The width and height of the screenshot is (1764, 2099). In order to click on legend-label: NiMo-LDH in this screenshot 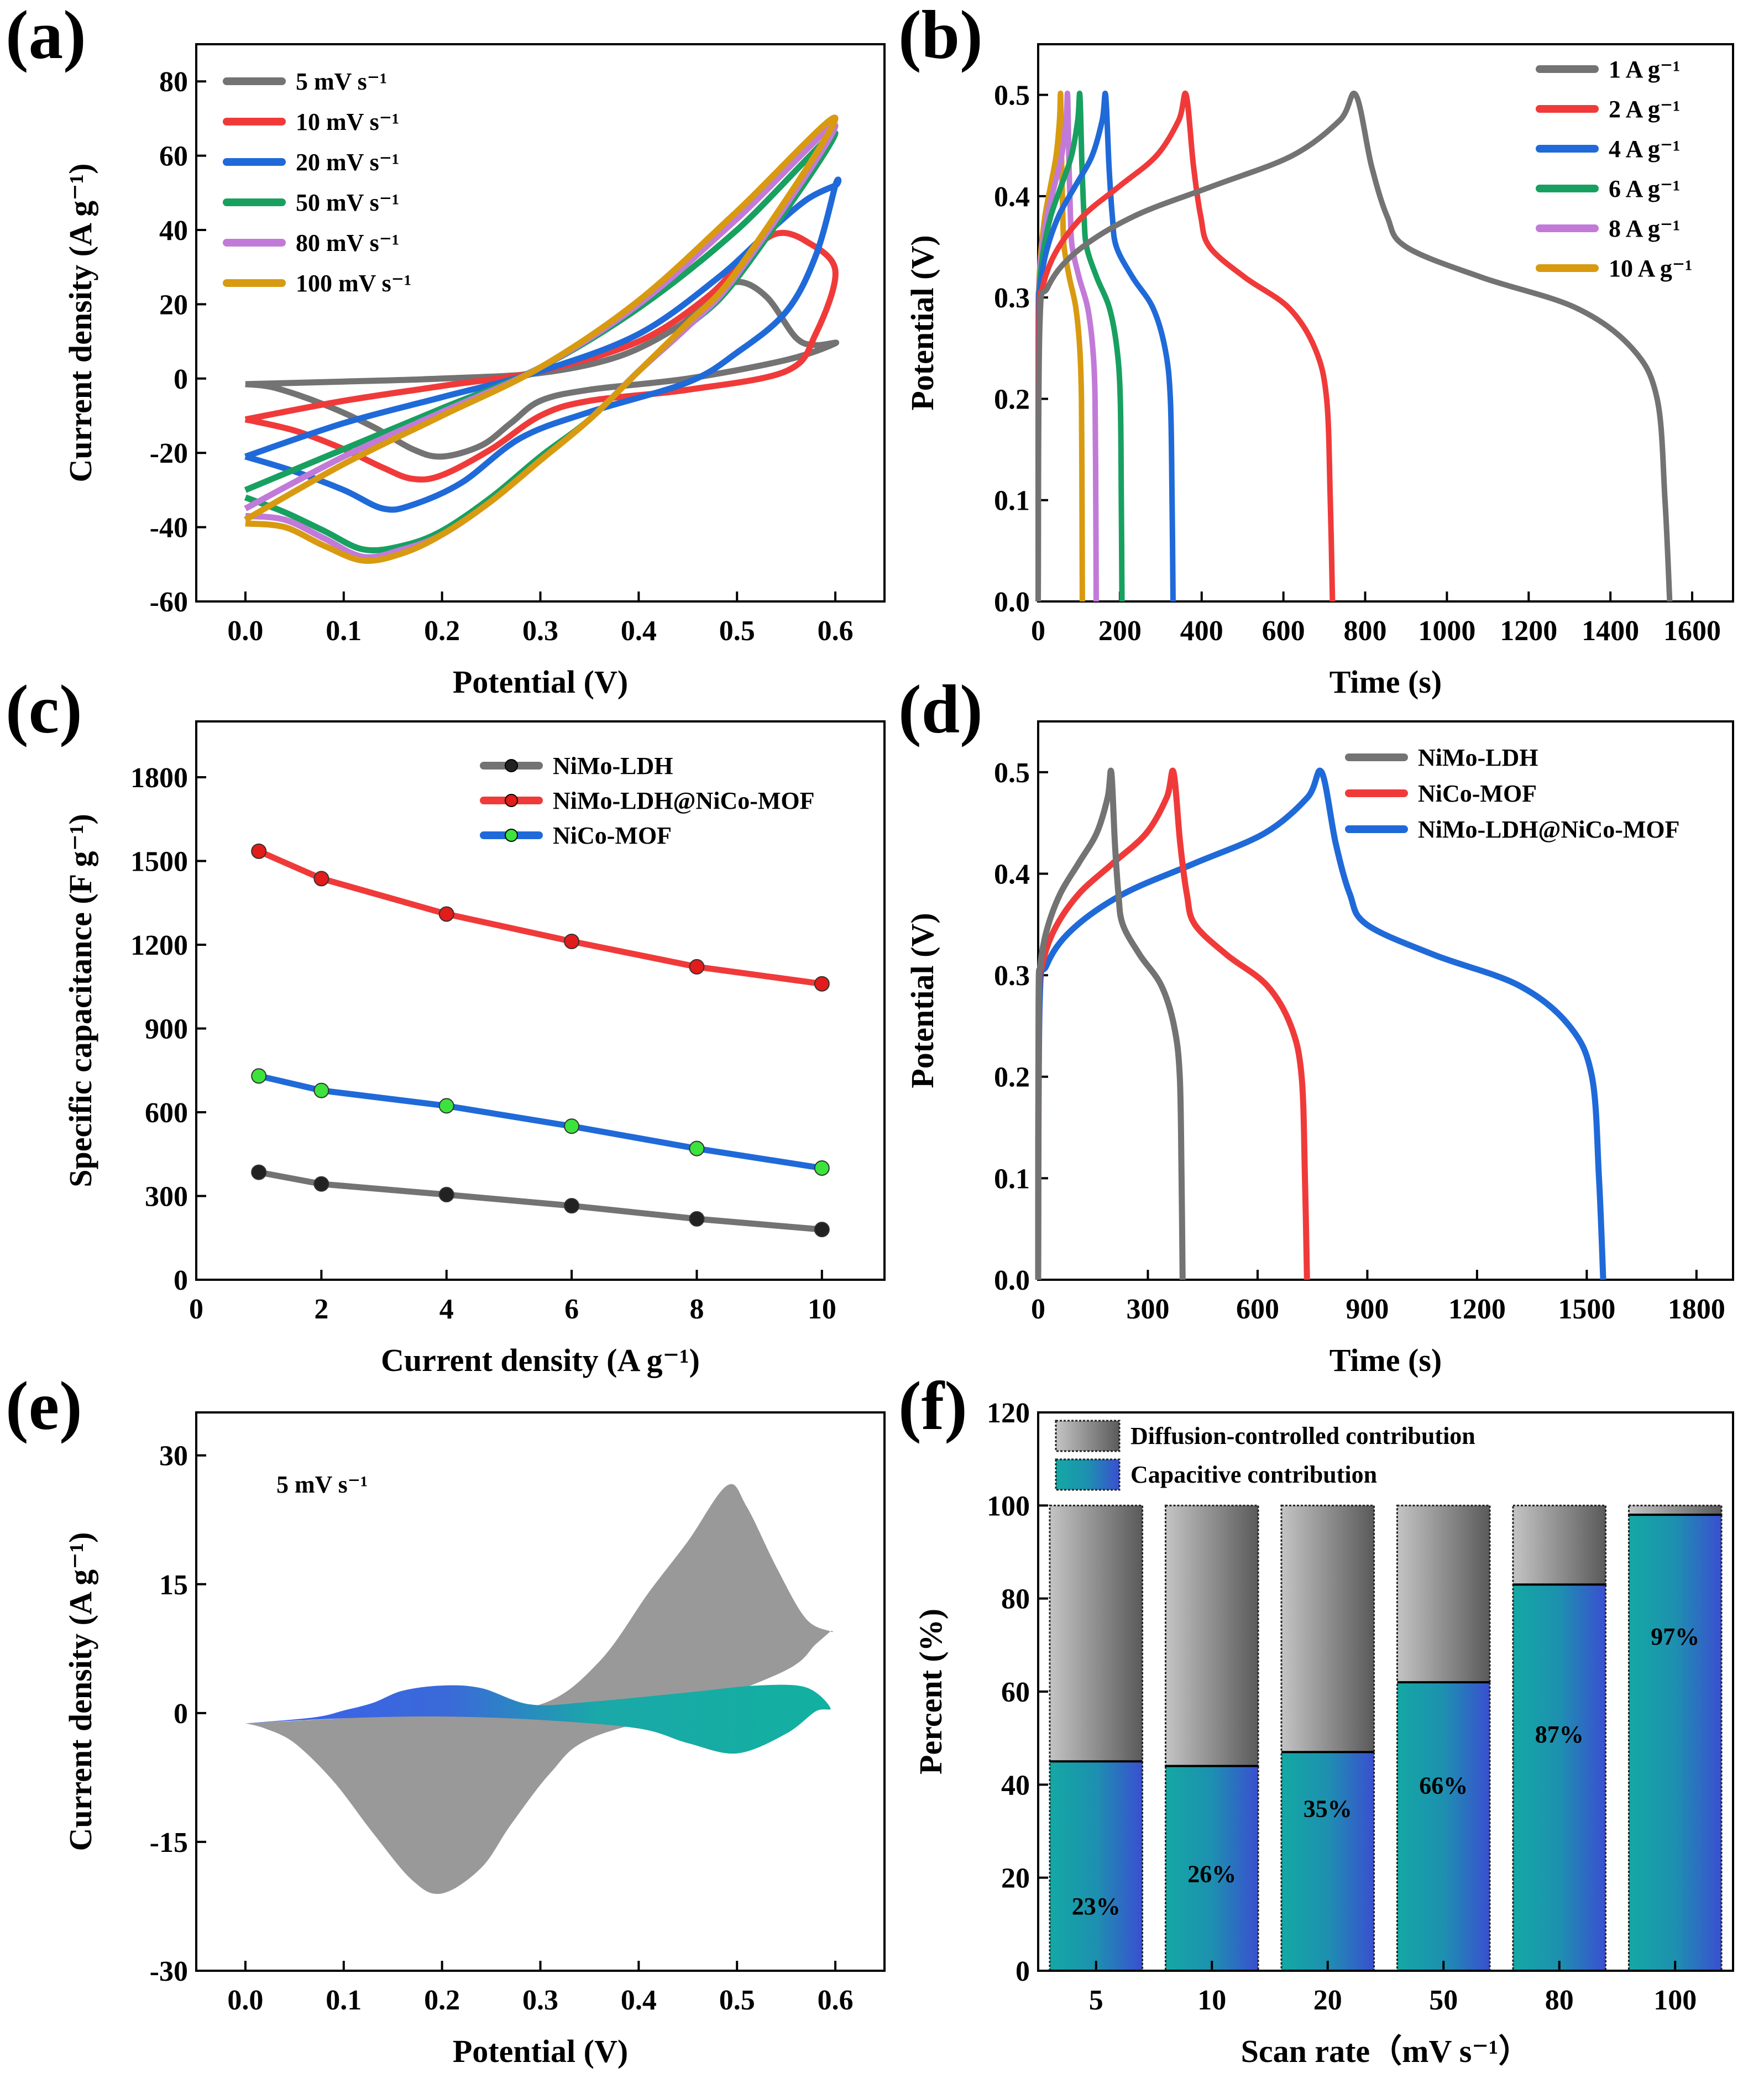, I will do `click(613, 765)`.